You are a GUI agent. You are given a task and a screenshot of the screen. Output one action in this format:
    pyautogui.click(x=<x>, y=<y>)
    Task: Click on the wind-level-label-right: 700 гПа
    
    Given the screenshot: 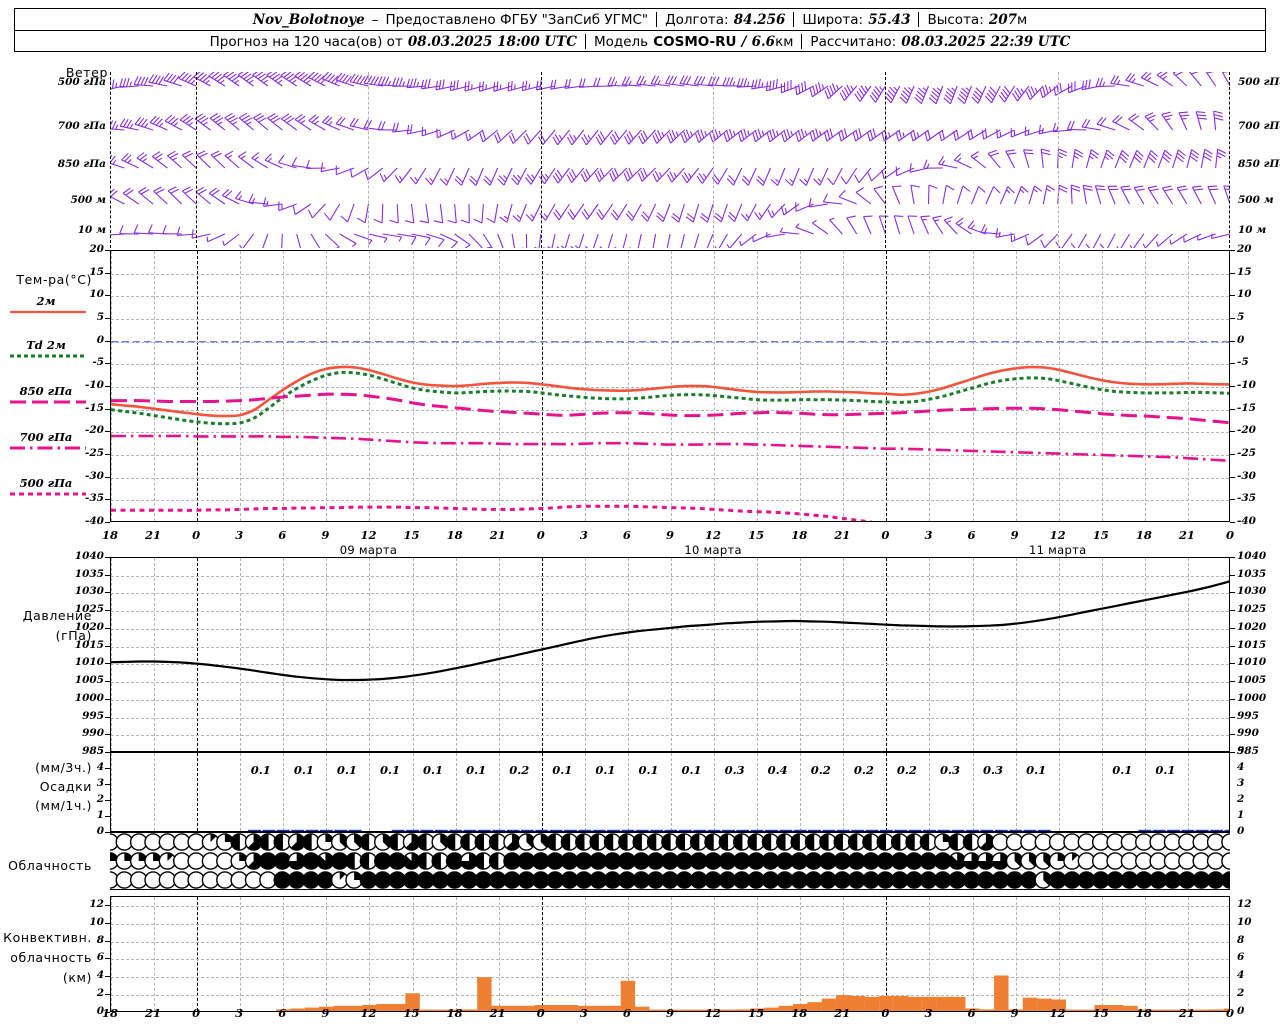 What is the action you would take?
    pyautogui.click(x=1259, y=126)
    